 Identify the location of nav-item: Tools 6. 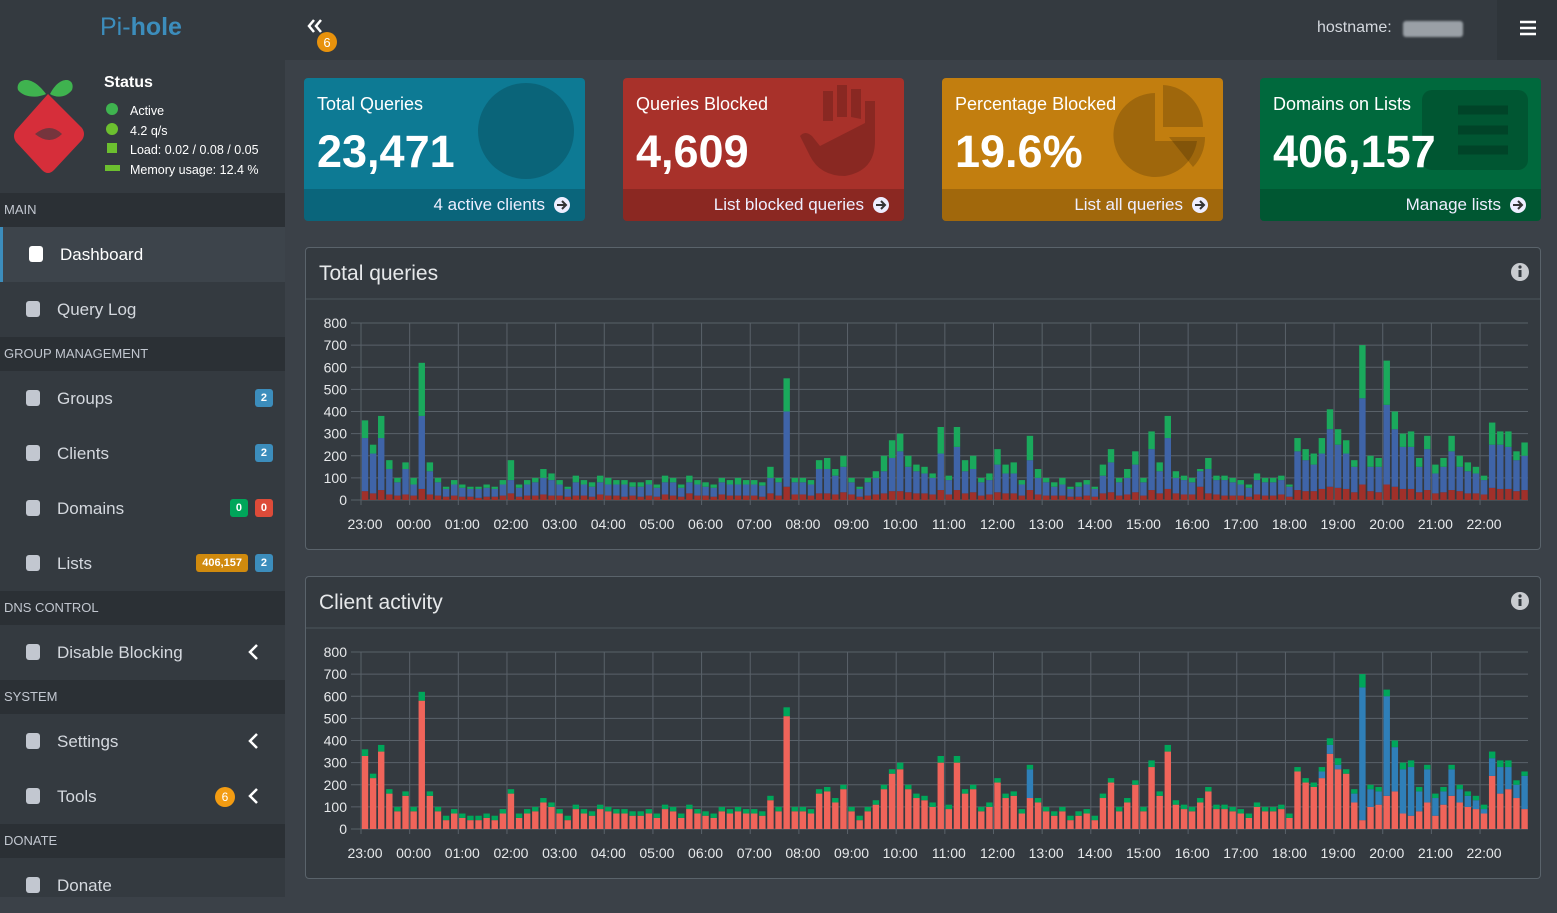
(142, 796).